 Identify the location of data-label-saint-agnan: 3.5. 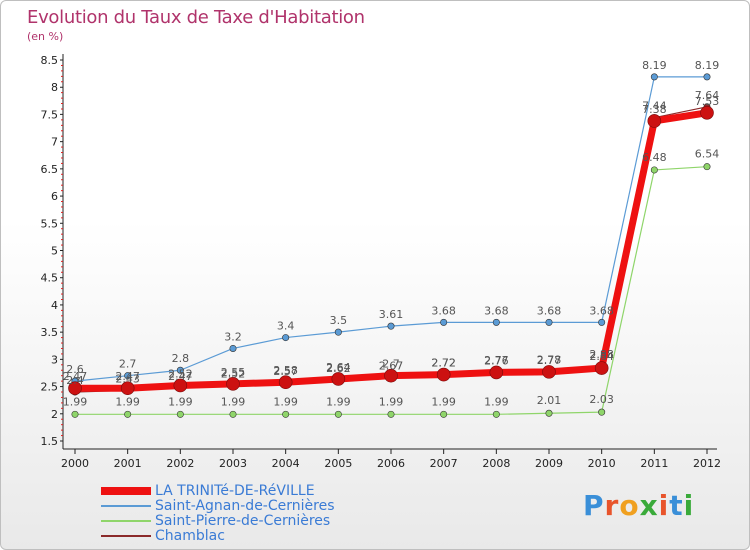
(339, 320).